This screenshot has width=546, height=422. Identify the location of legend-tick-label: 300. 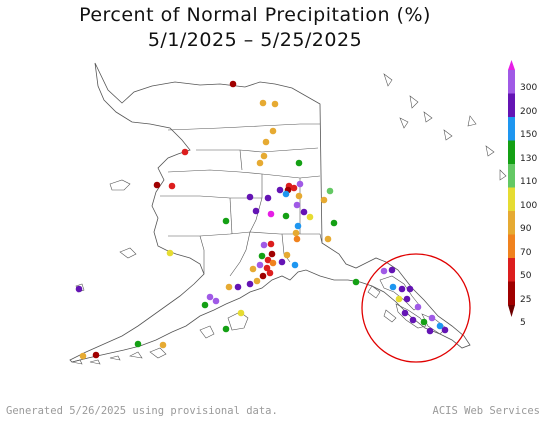
(529, 88).